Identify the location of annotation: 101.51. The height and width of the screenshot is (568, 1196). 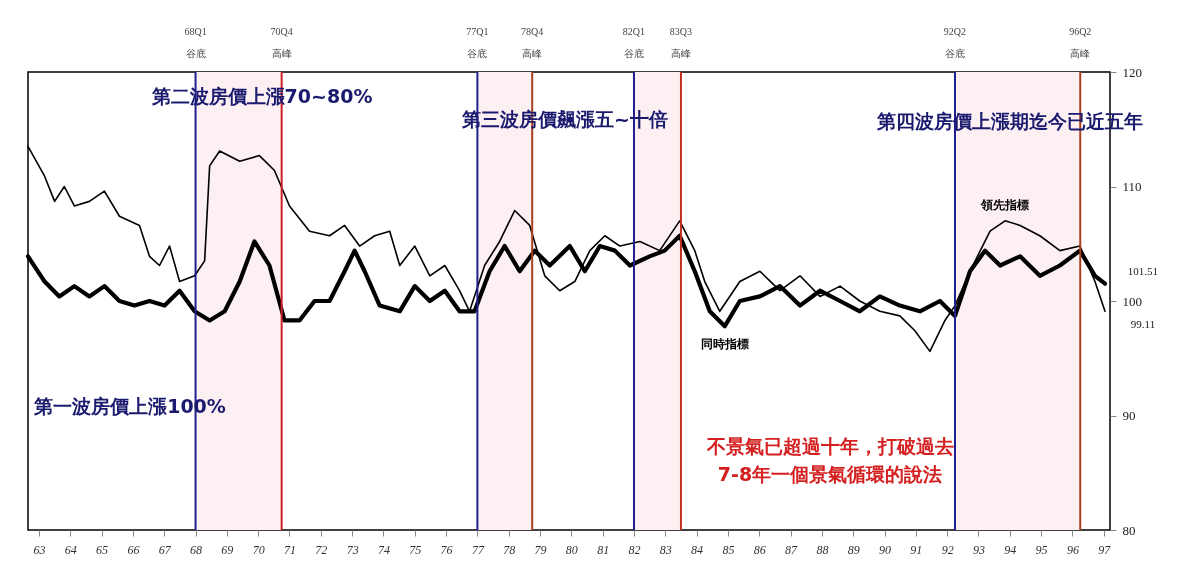
(1143, 270).